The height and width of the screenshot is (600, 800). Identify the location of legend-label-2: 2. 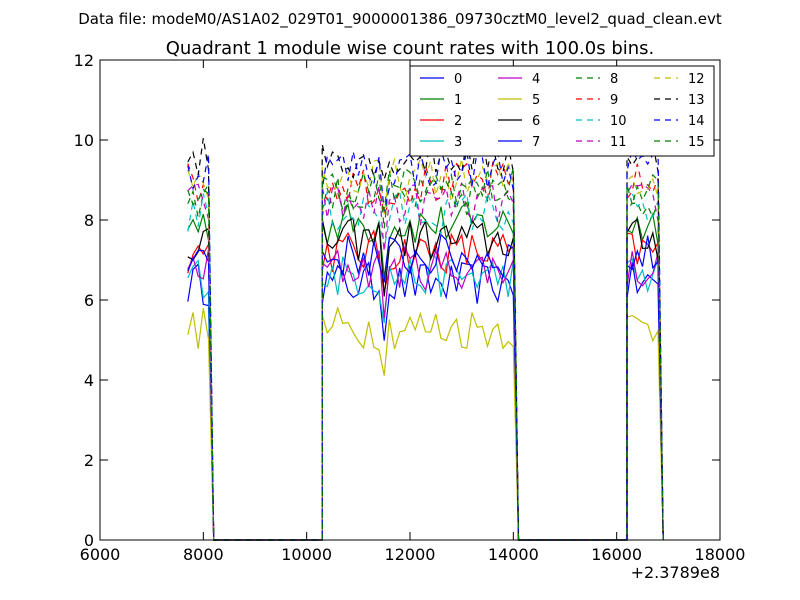
(458, 121).